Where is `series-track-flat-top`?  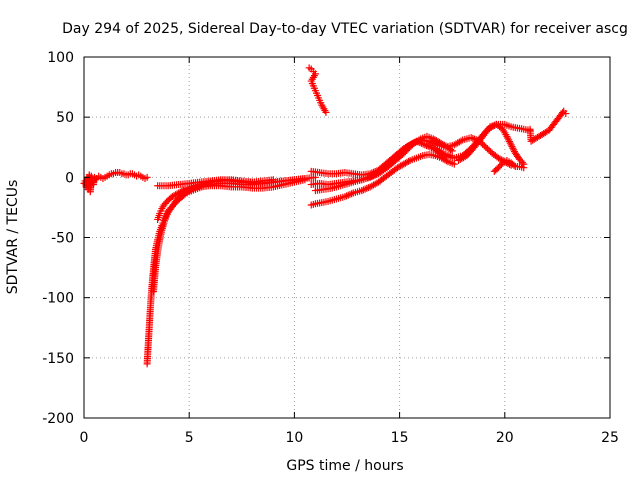 series-track-flat-top is located at coordinates (236, 181).